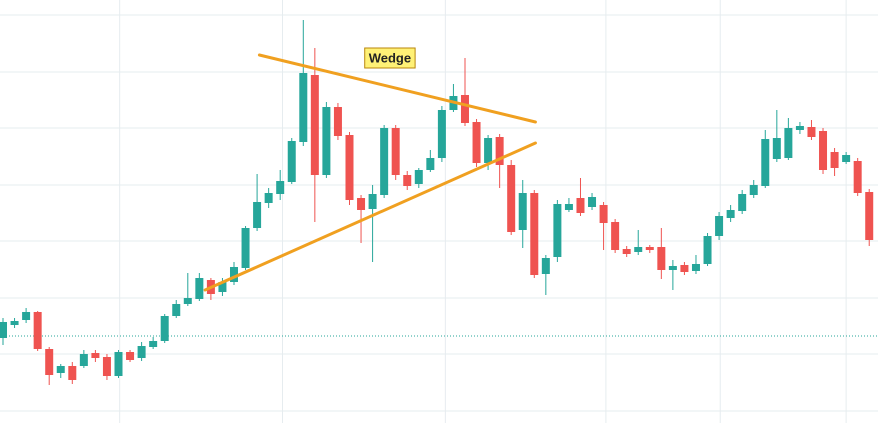  I want to click on label-box, so click(390, 58).